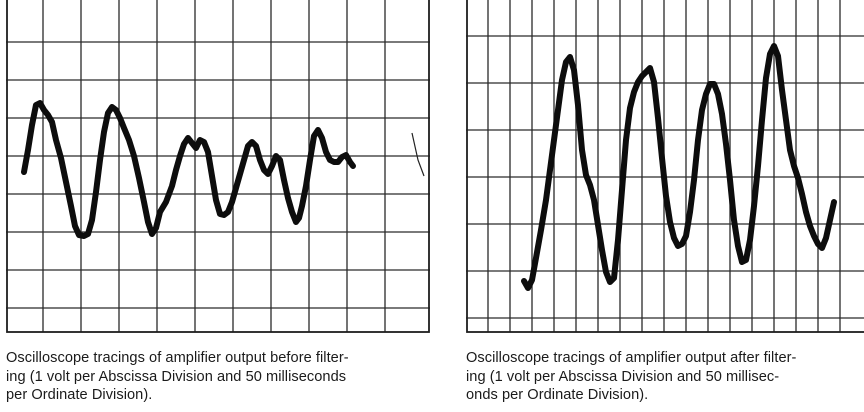 The image size is (864, 412). I want to click on waveform-trace-before, so click(188, 169).